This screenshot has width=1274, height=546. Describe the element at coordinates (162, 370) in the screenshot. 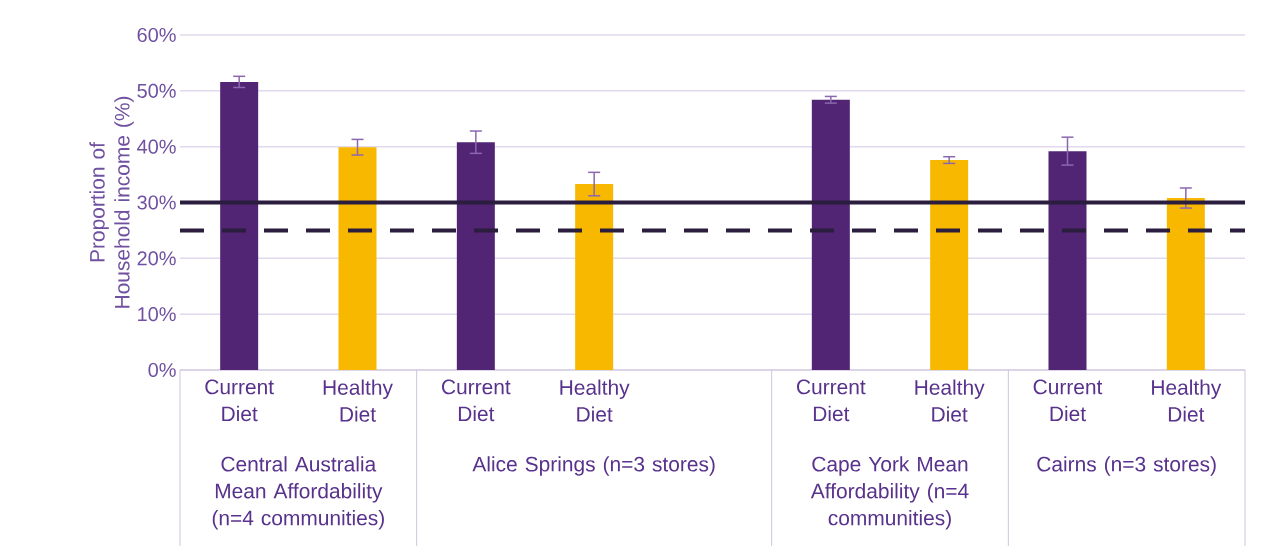

I see `y-tick-label: 0%` at that location.